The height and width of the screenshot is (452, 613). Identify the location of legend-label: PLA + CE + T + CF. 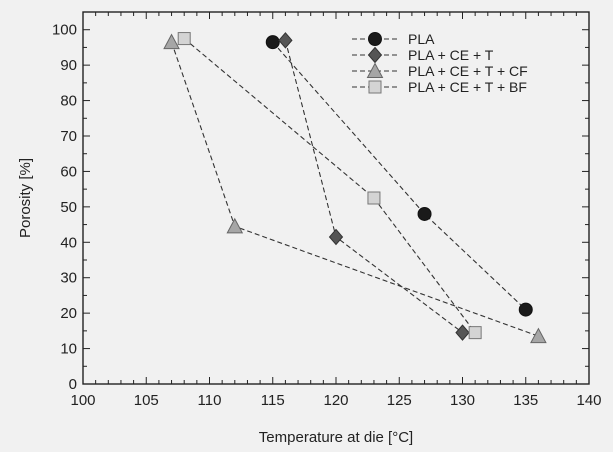
(468, 71).